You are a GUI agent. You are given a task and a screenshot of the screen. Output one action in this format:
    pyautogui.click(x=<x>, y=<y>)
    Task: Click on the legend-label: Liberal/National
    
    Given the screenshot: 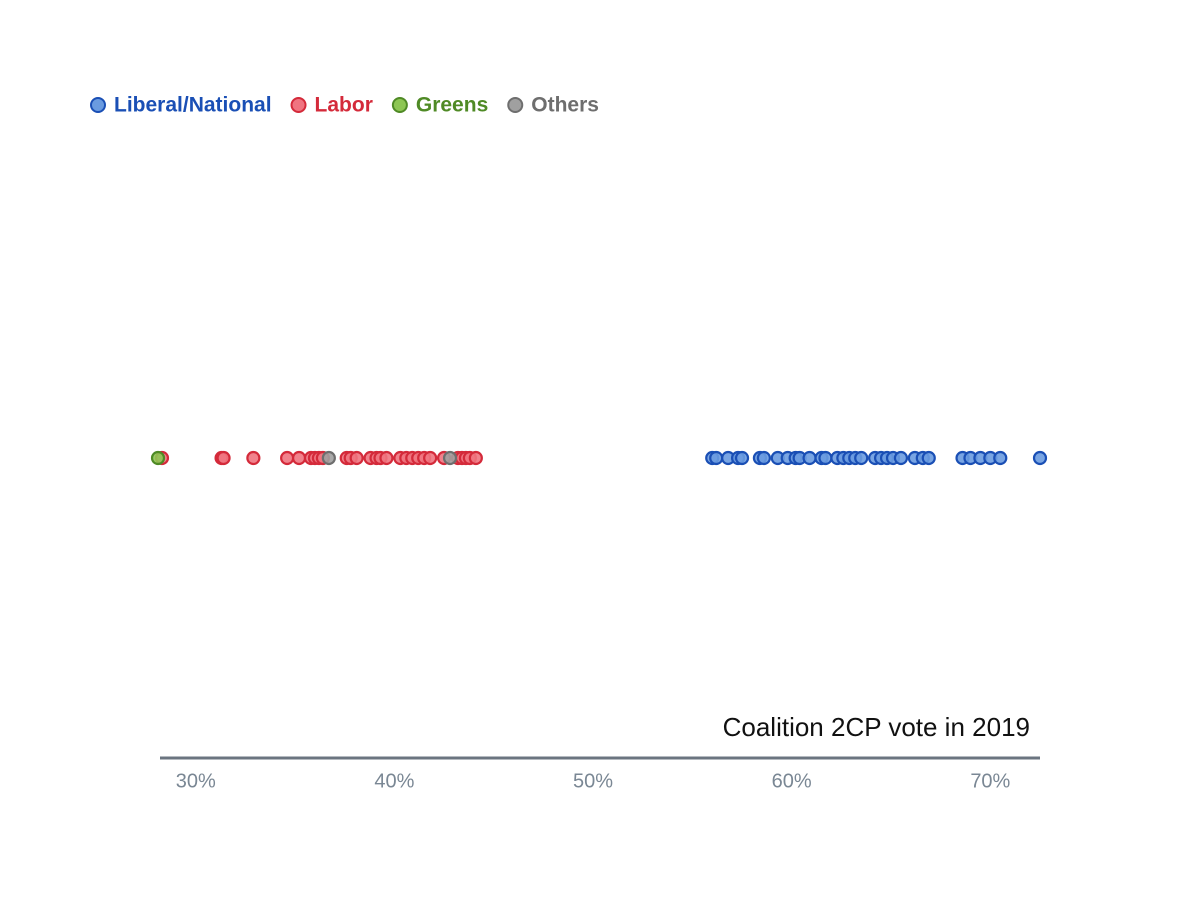 What is the action you would take?
    pyautogui.click(x=193, y=105)
    